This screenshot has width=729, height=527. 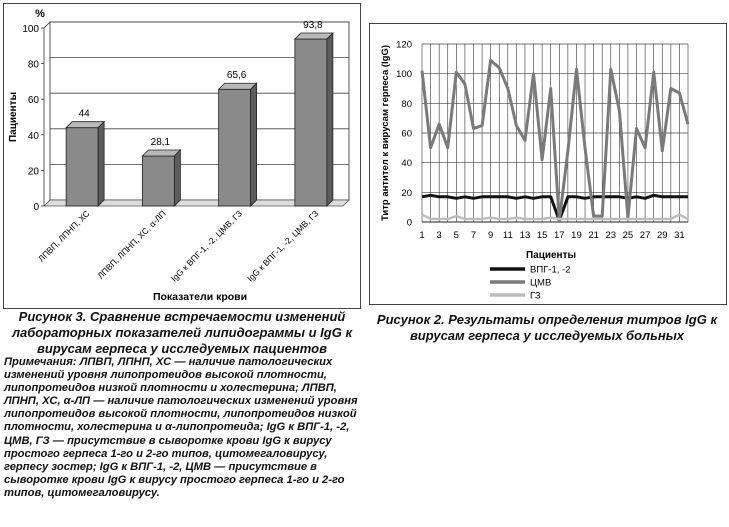 I want to click on x-tick-label: 11, so click(x=508, y=235).